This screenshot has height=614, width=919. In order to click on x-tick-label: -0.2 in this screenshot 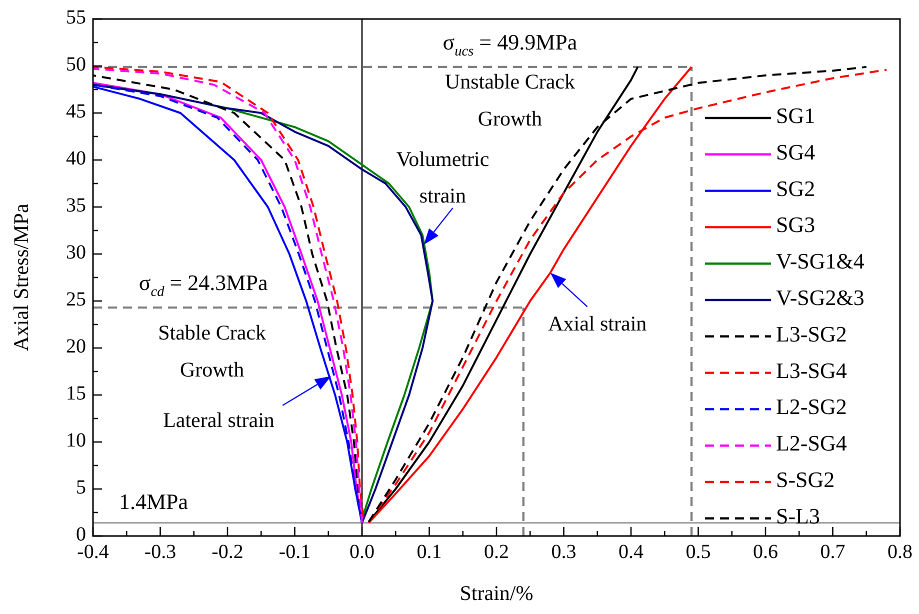, I will do `click(228, 552)`.